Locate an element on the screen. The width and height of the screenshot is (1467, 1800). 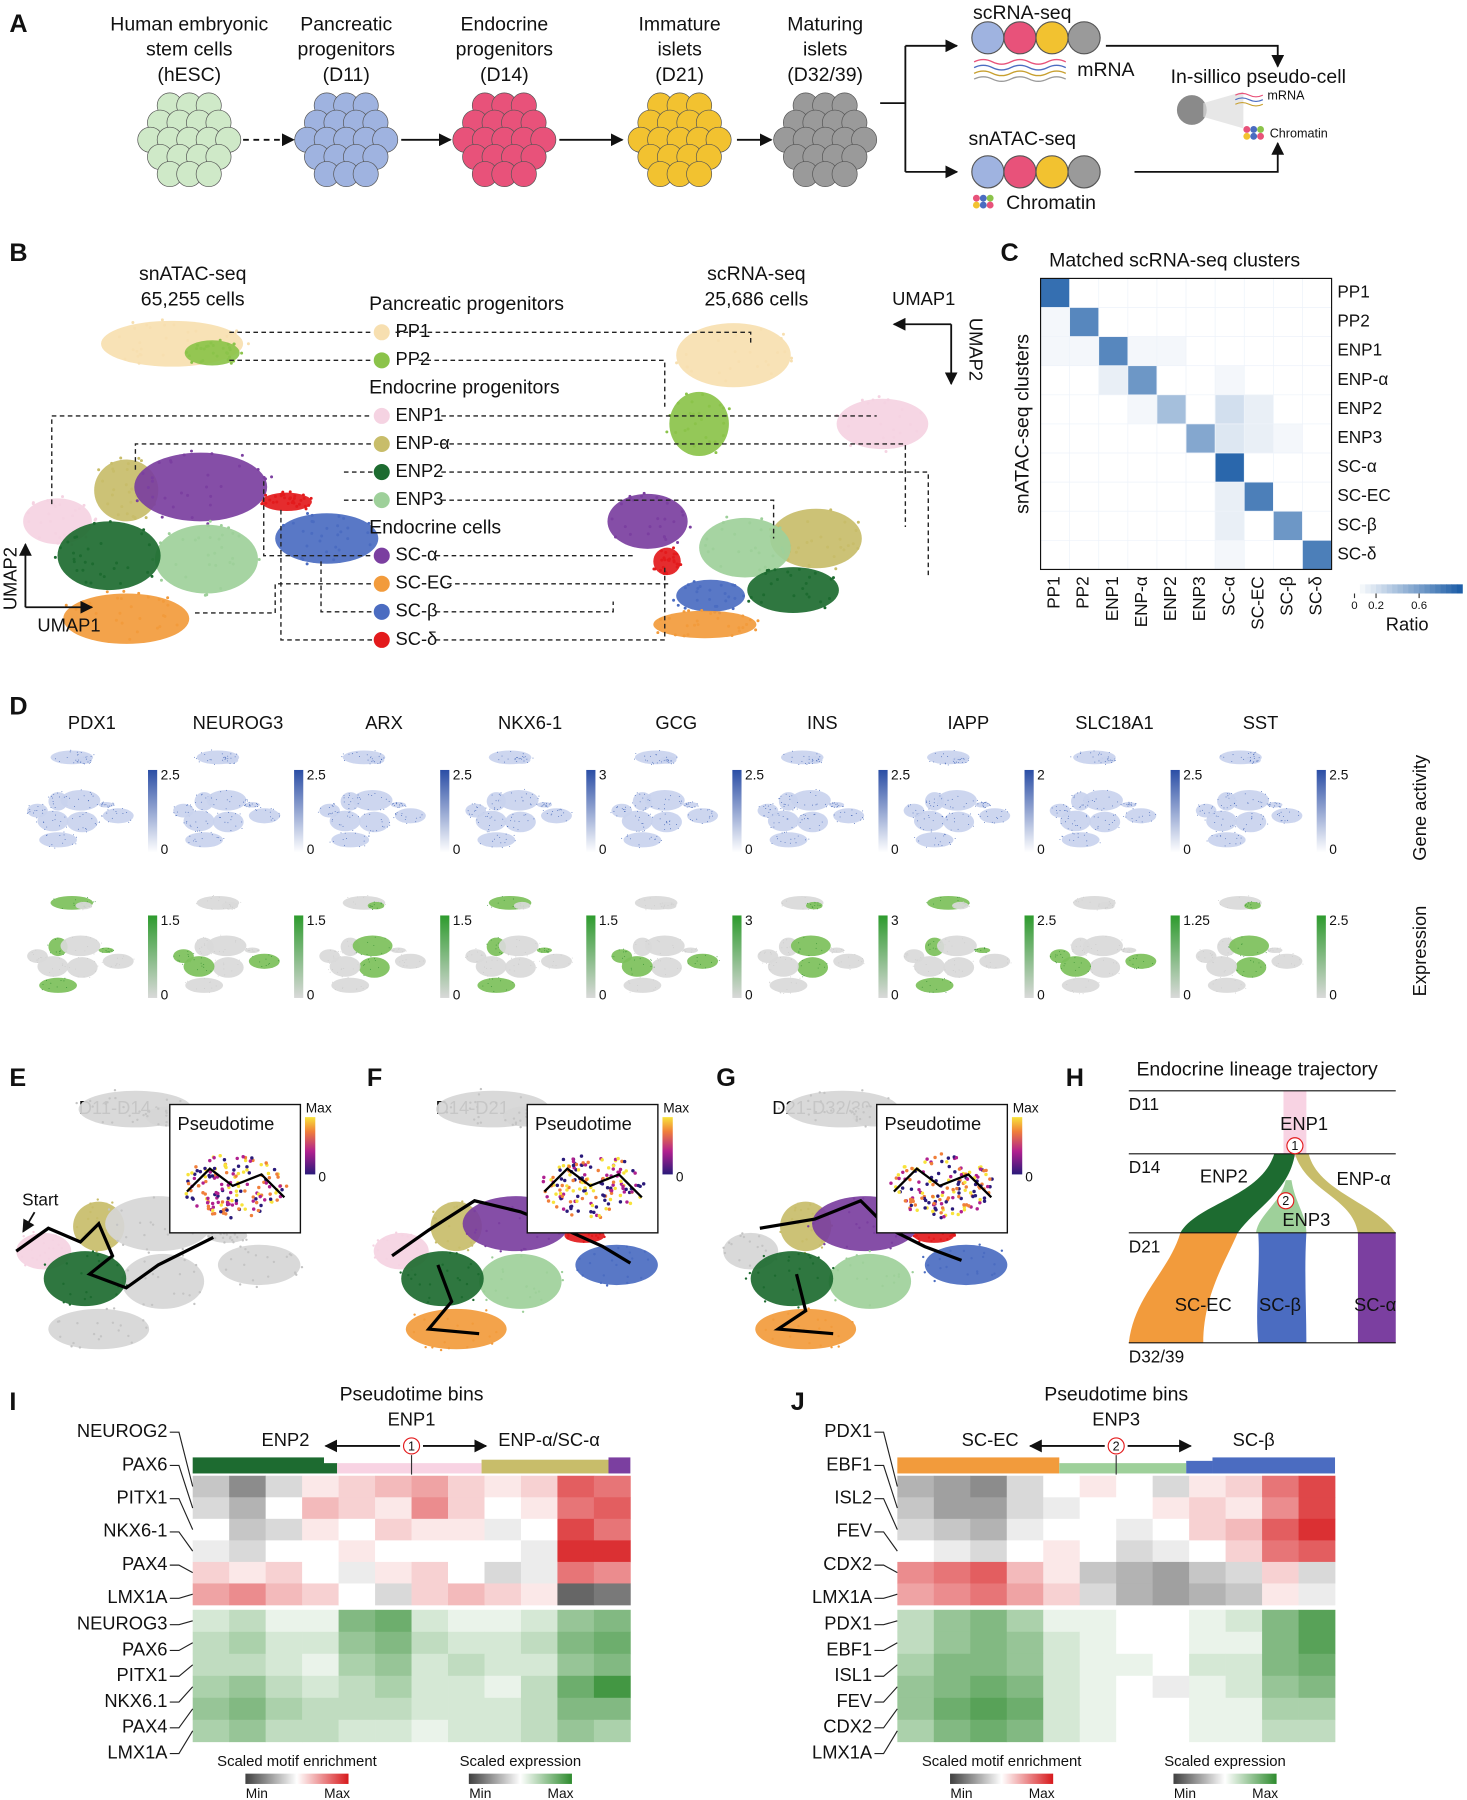
colorbar-max: 2.5 is located at coordinates (462, 774).